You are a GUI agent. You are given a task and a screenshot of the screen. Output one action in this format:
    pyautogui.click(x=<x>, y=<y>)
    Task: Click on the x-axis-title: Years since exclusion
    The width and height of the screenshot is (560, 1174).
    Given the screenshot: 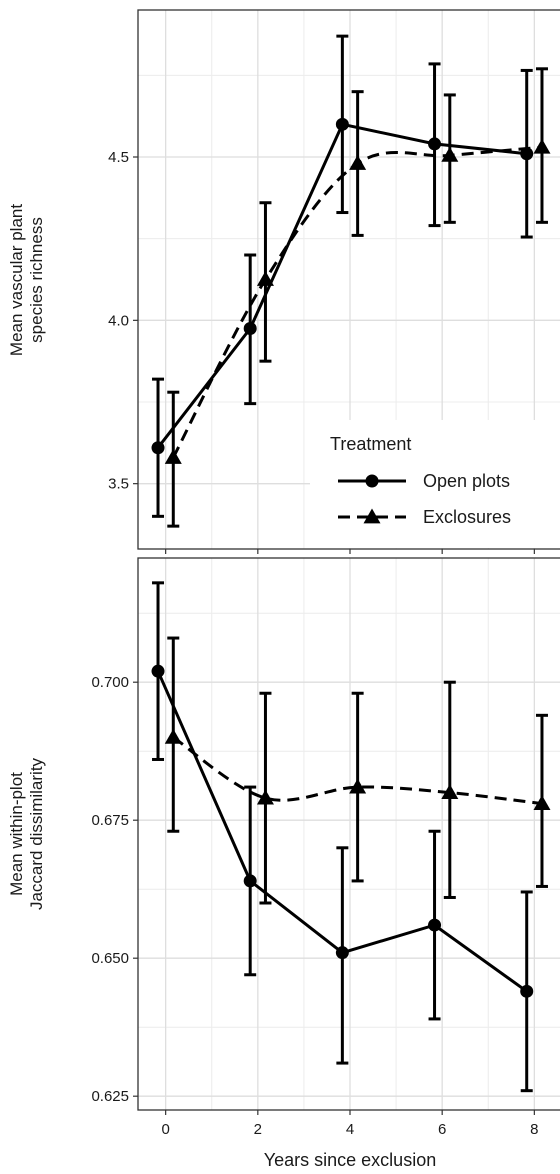 What is the action you would take?
    pyautogui.click(x=350, y=1160)
    